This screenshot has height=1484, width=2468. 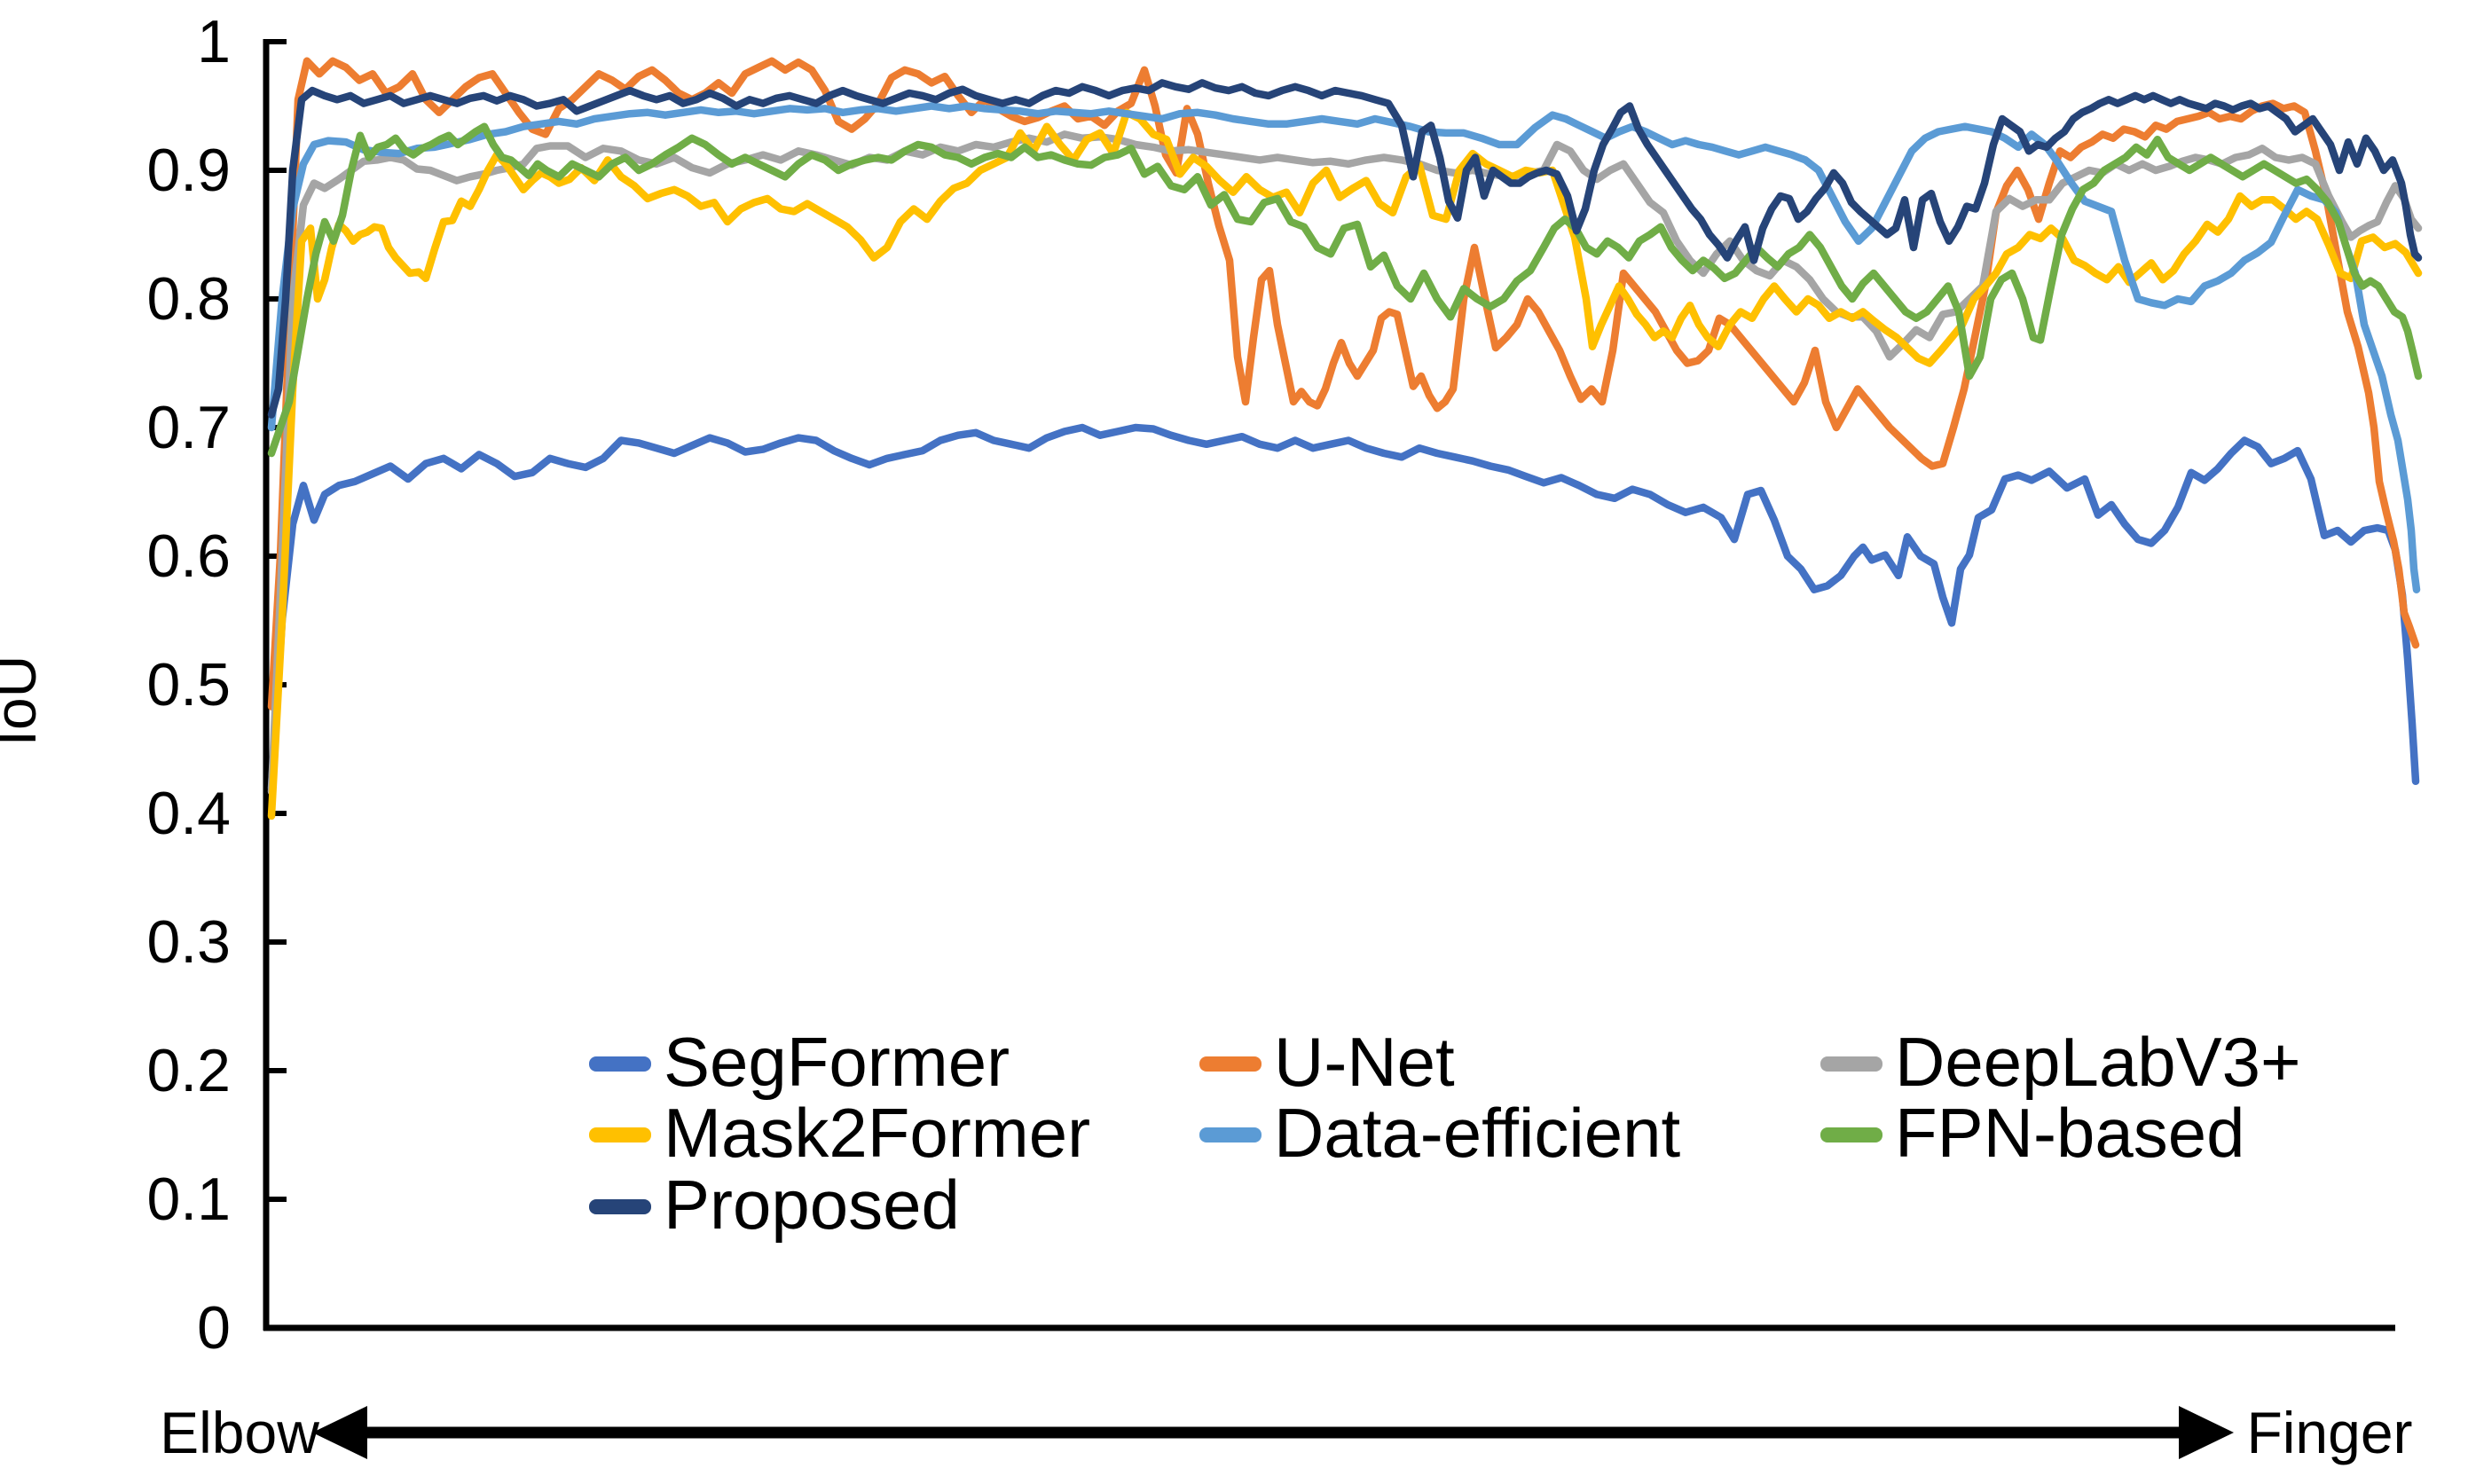 What do you see at coordinates (188, 684) in the screenshot?
I see `y-tick-label-05: 0.5` at bounding box center [188, 684].